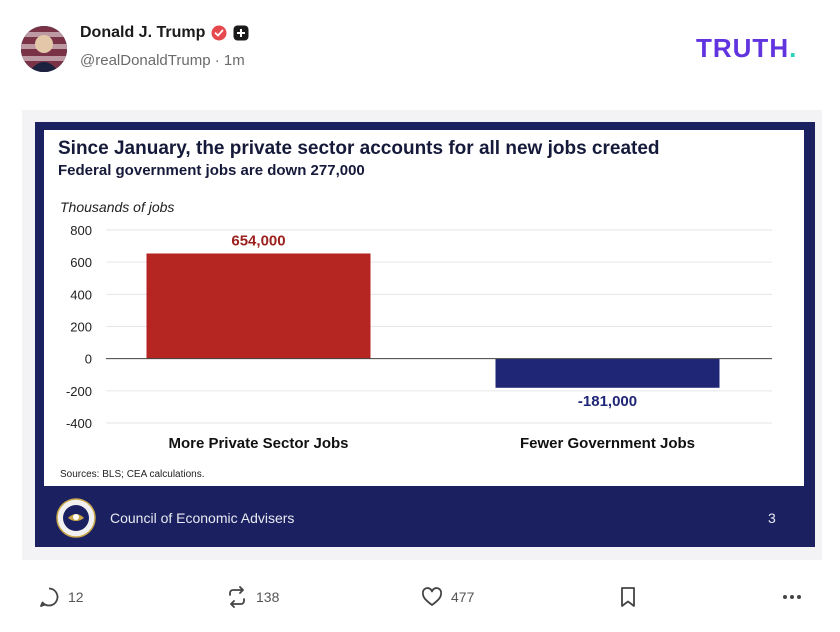  Describe the element at coordinates (49, 597) in the screenshot. I see `reply-icon` at that location.